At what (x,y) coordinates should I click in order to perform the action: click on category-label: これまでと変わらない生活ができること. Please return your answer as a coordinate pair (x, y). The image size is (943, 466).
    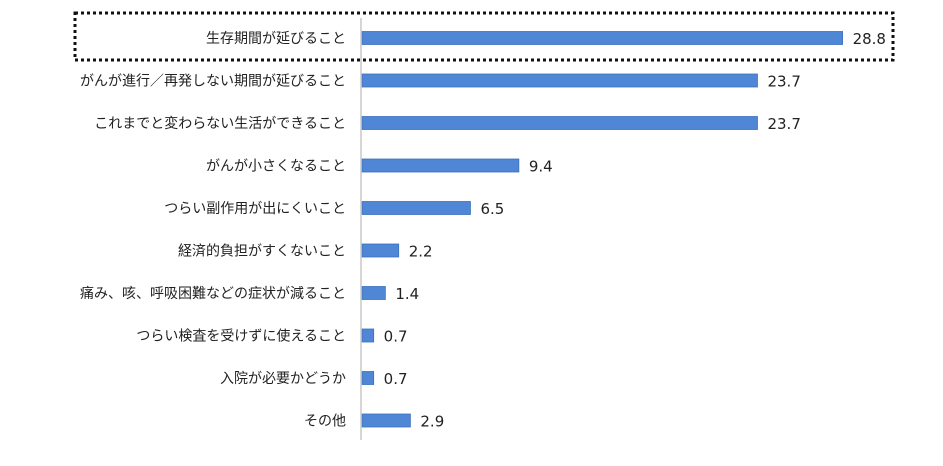
    Looking at the image, I should click on (220, 123).